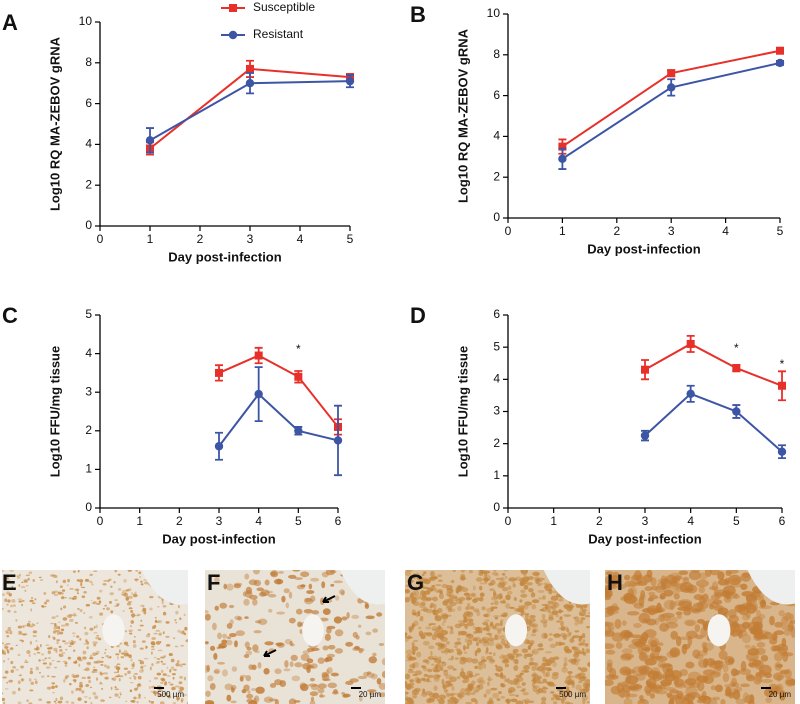 This screenshot has height=704, width=800. Describe the element at coordinates (771, 587) in the screenshot. I see `vessel` at that location.